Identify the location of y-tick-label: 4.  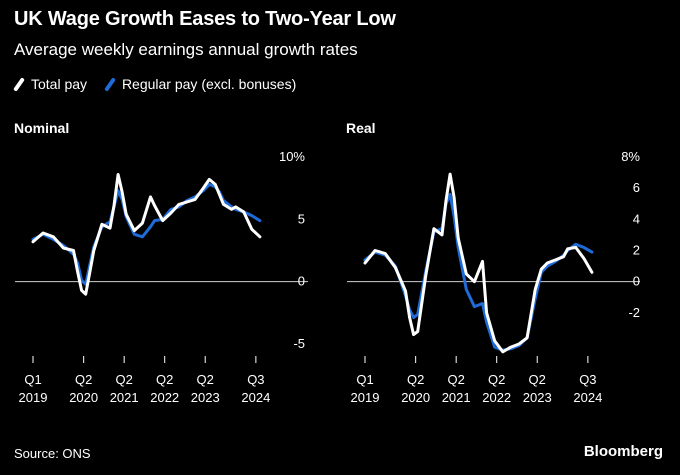
(636, 218).